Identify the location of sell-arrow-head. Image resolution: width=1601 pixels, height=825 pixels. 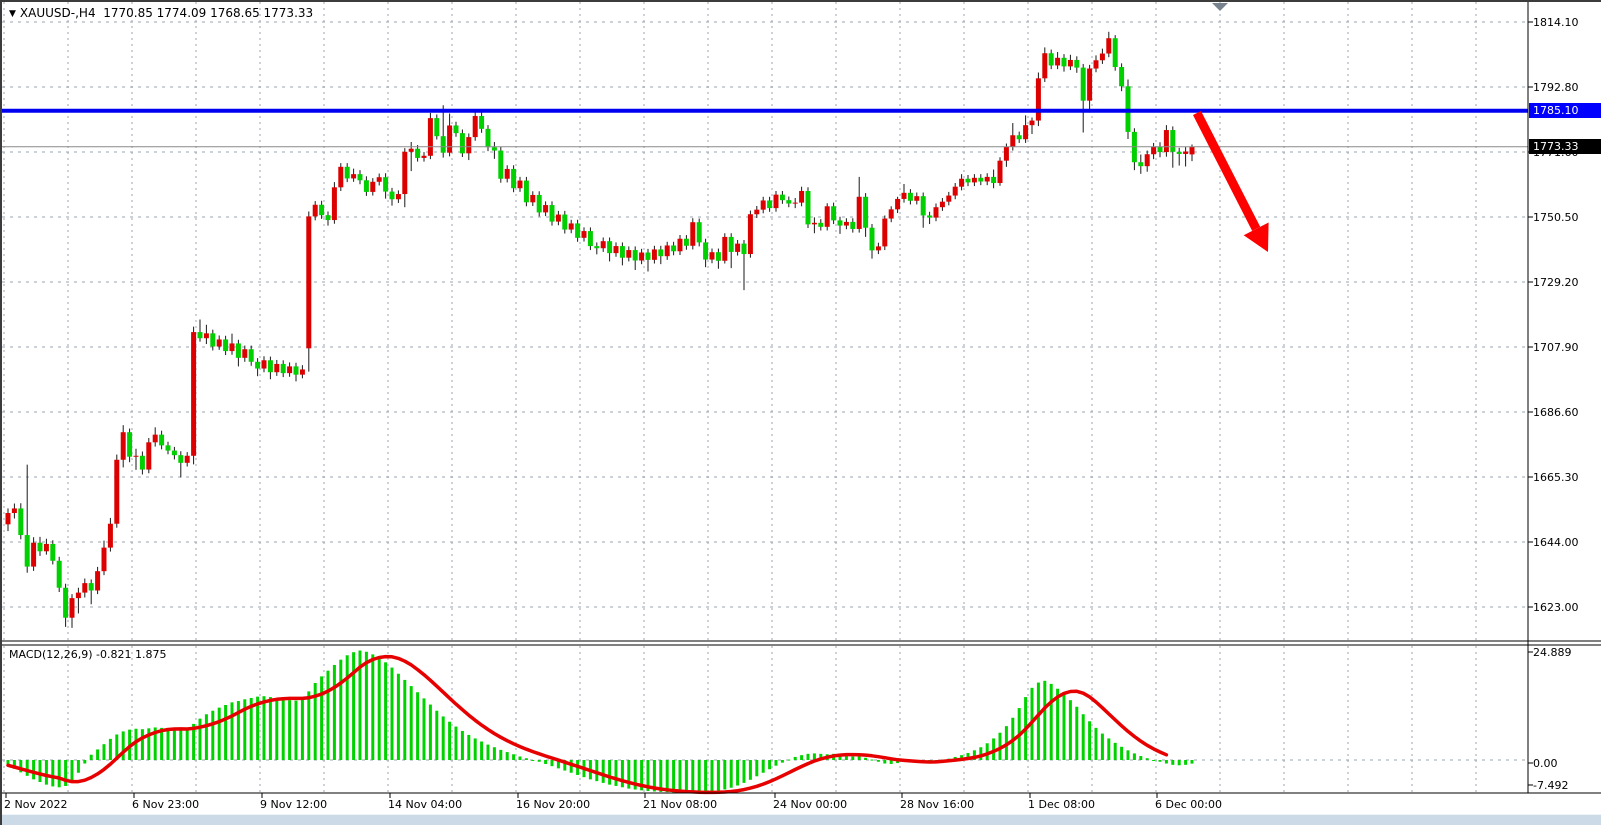
(1256, 237).